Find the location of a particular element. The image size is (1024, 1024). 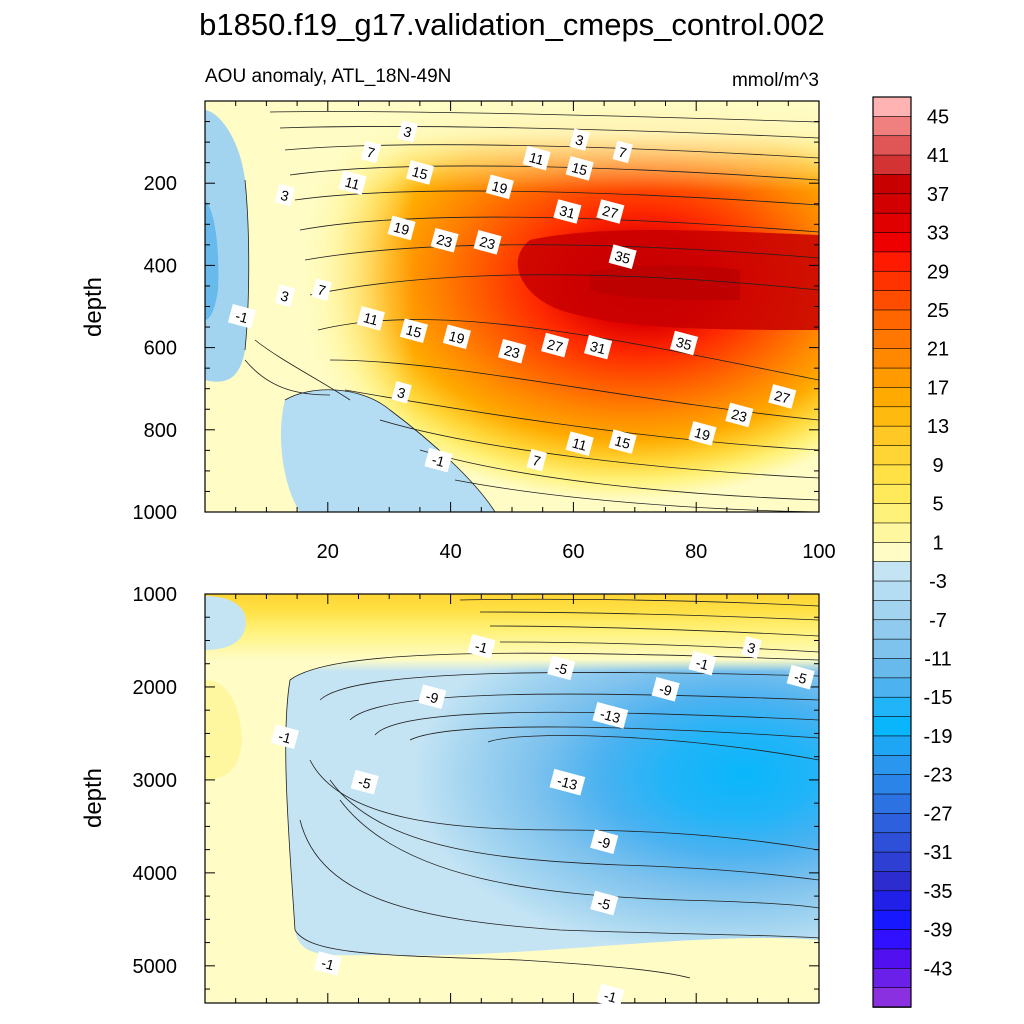

colorbar-tick-label: 45 is located at coordinates (938, 117).